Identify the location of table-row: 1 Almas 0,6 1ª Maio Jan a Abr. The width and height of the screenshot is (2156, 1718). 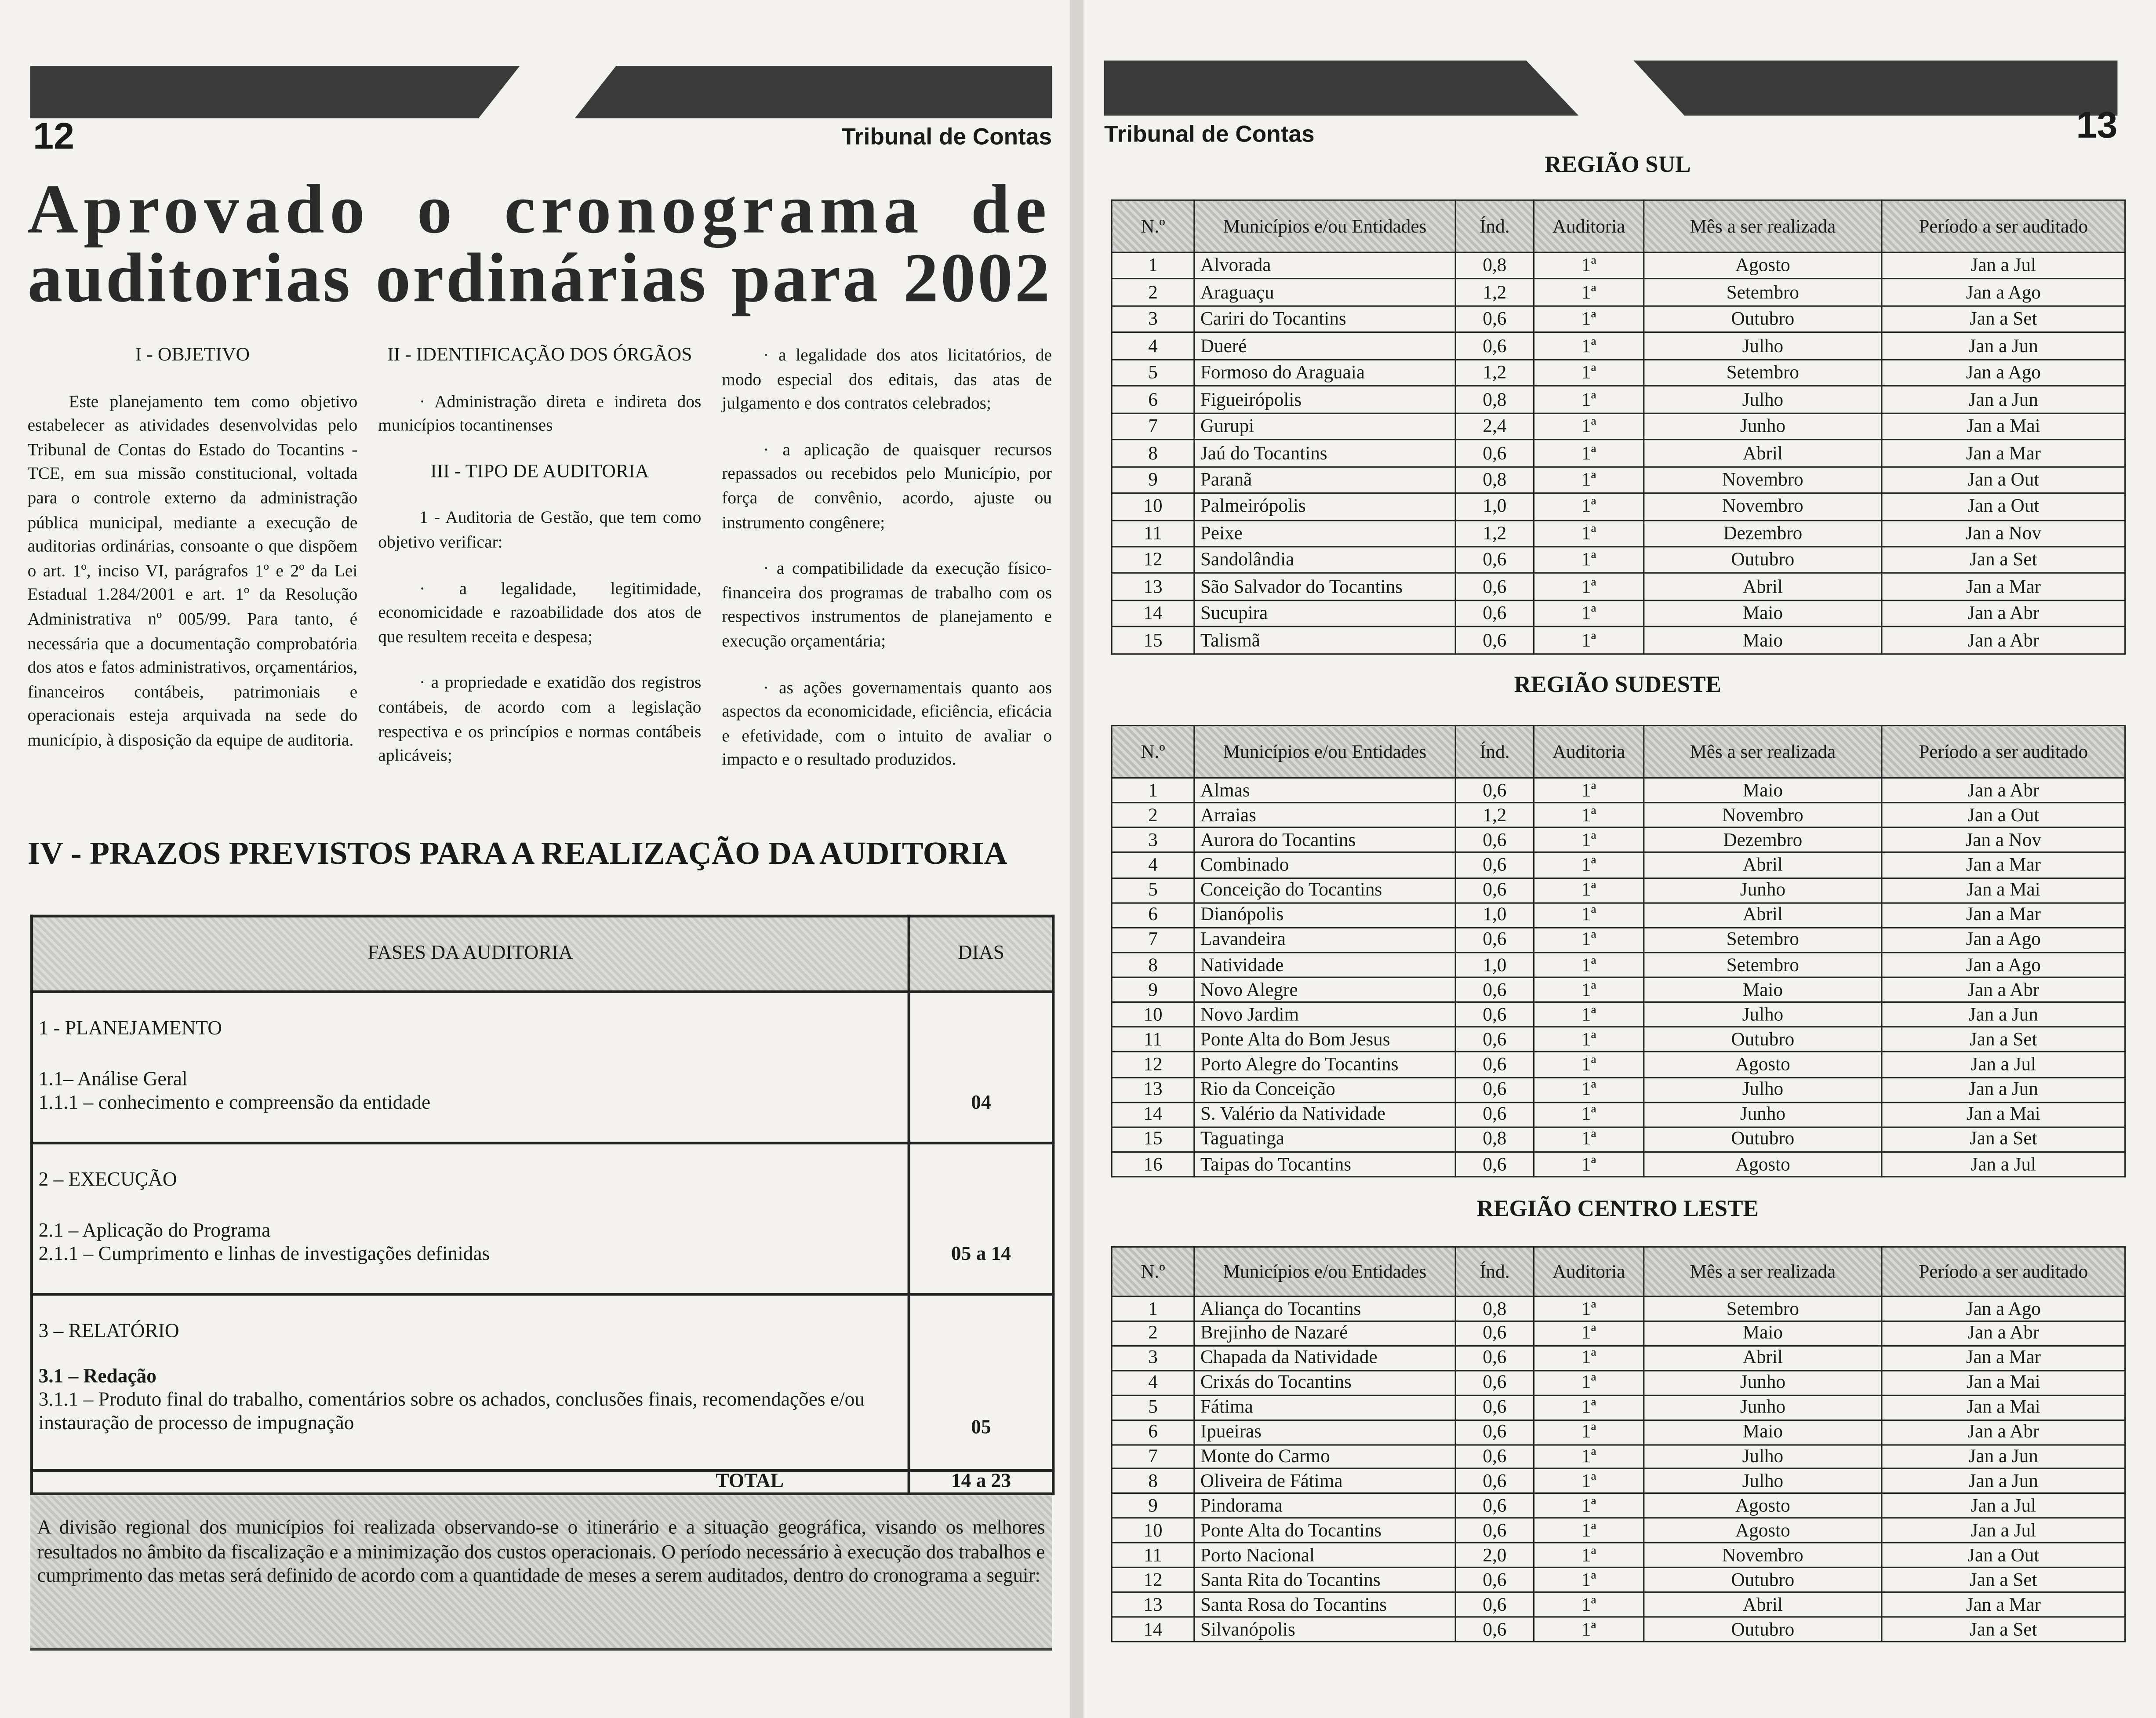
(1619, 790).